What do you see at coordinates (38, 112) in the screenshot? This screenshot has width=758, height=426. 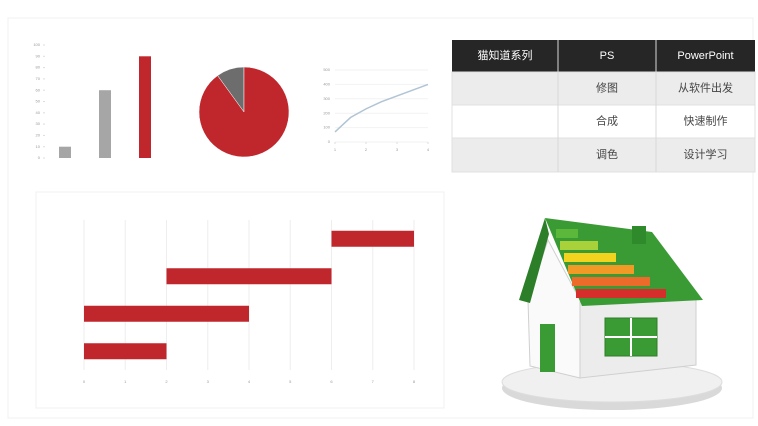 I see `y-tick-label: 40` at bounding box center [38, 112].